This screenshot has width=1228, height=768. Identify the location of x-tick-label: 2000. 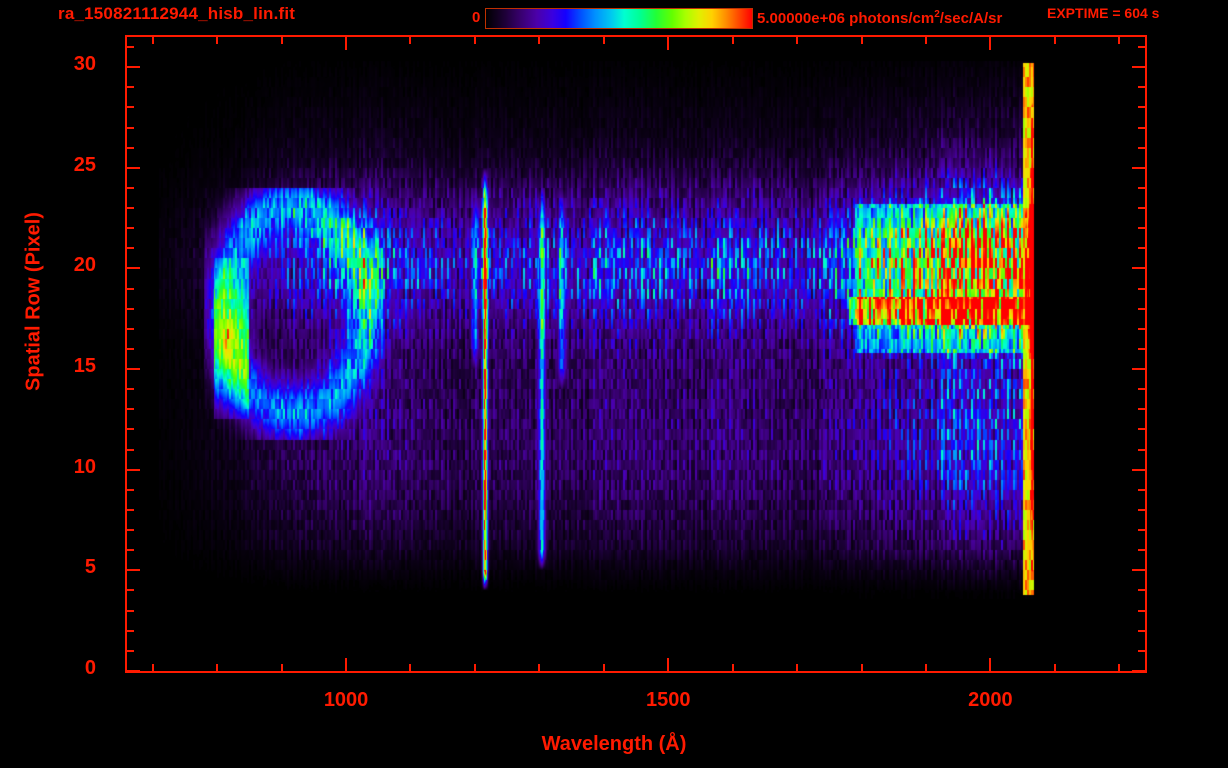
(990, 700).